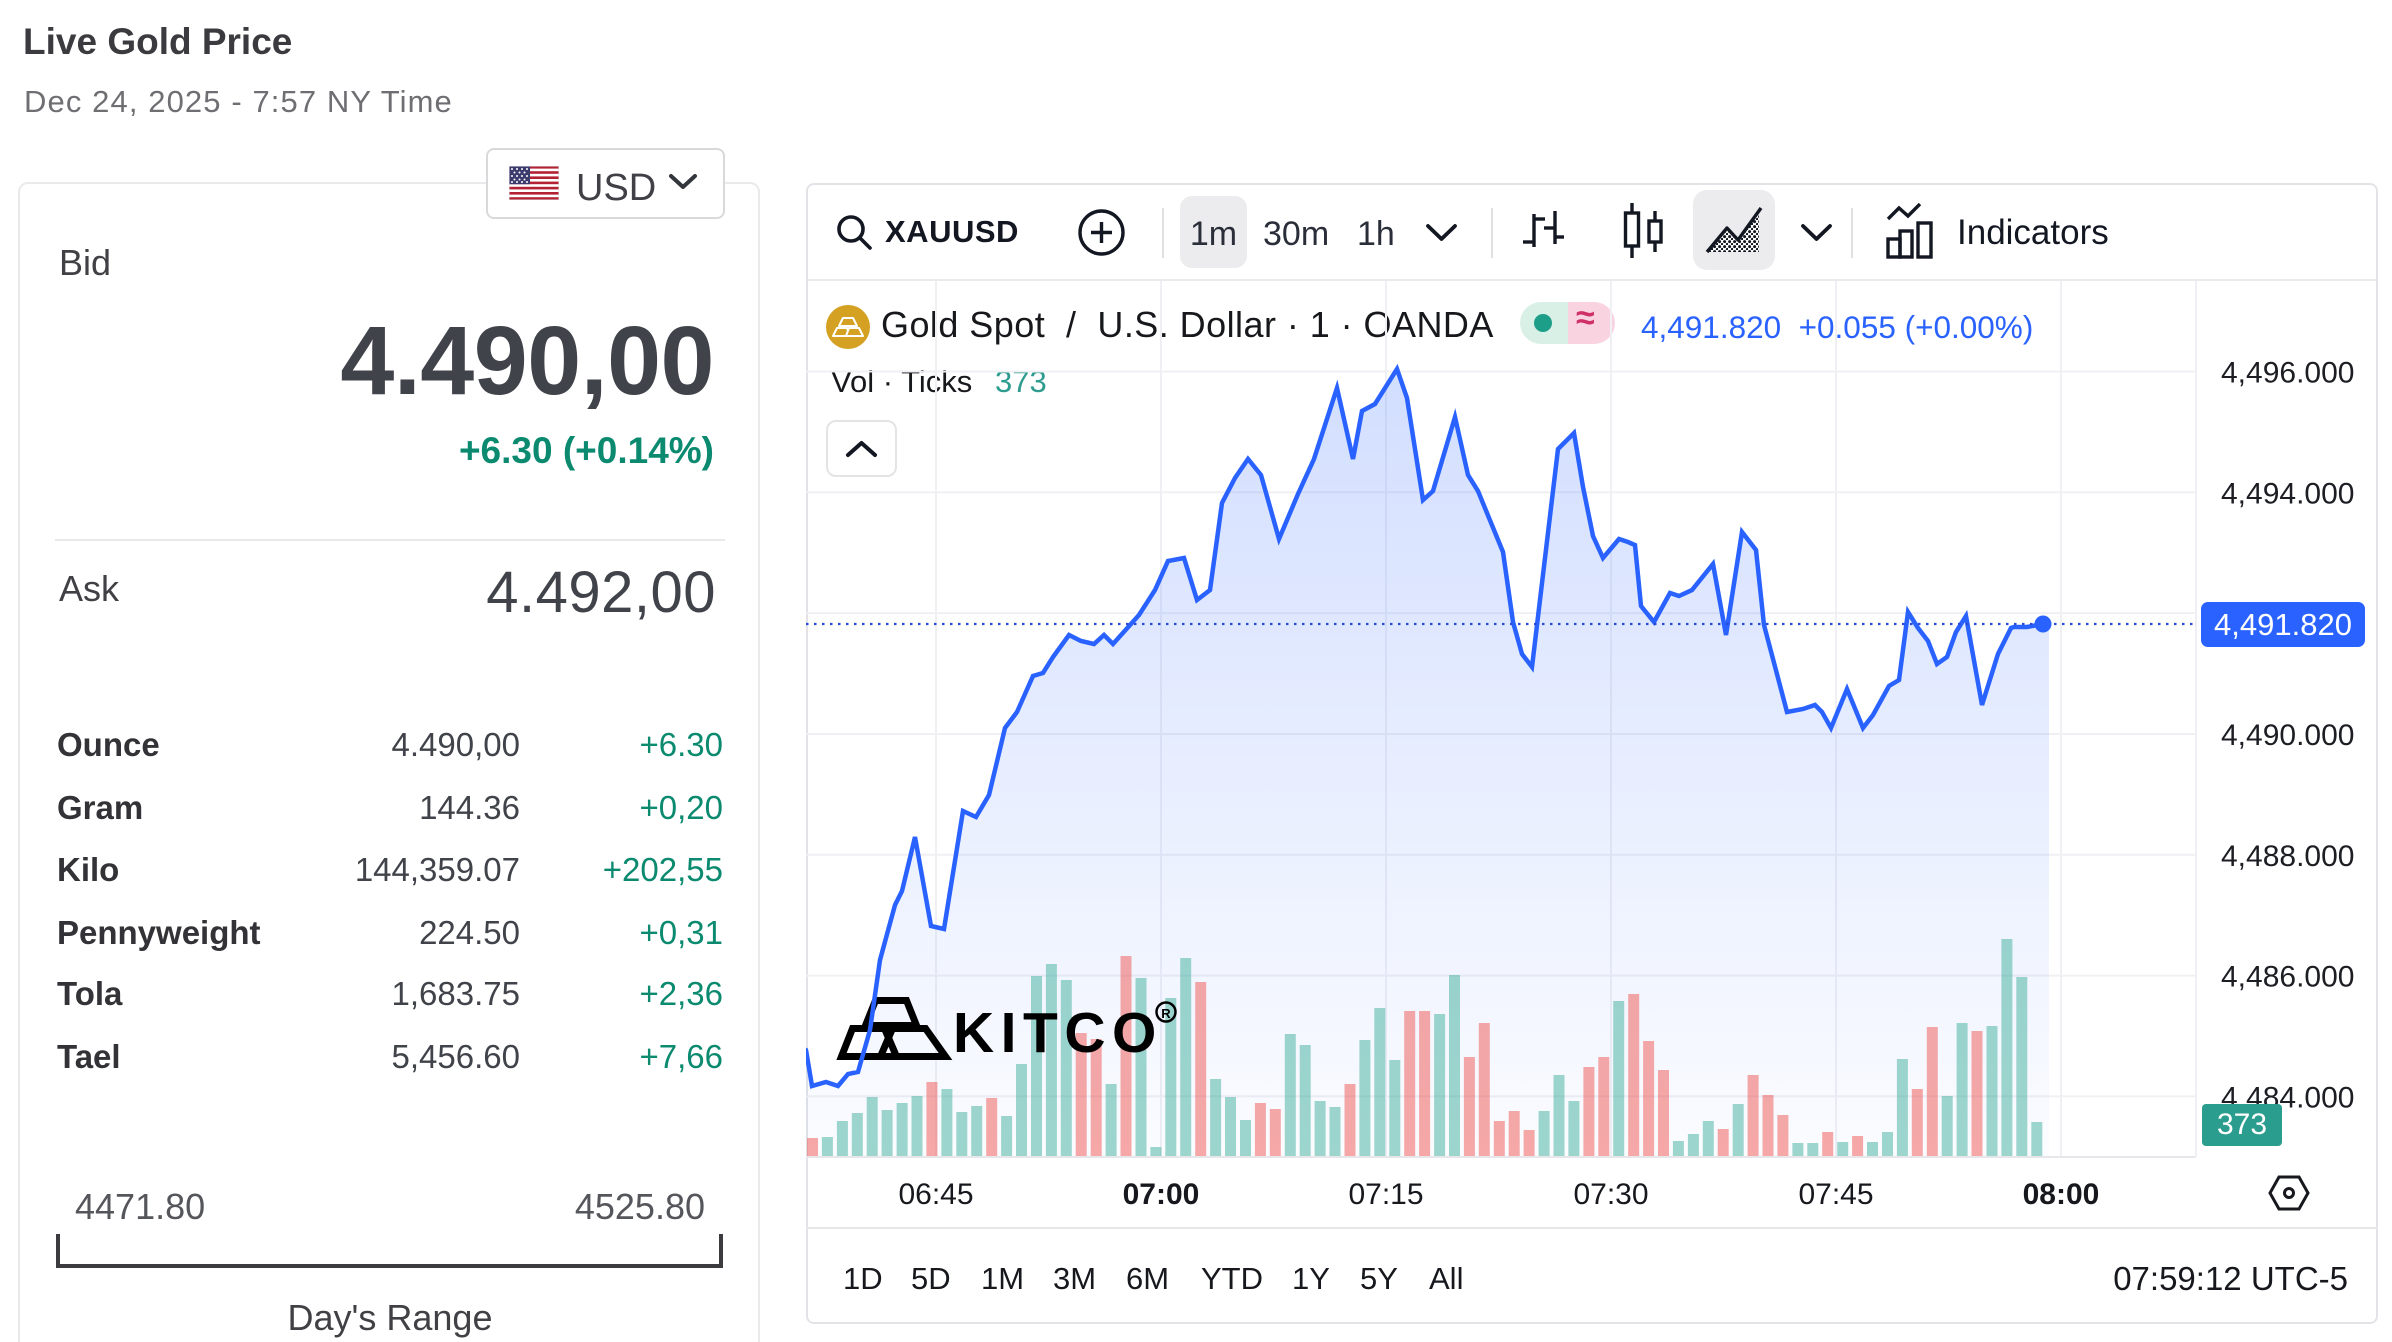 This screenshot has height=1342, width=2392. Describe the element at coordinates (2287, 493) in the screenshot. I see `svg-text: 4,494.000` at that location.